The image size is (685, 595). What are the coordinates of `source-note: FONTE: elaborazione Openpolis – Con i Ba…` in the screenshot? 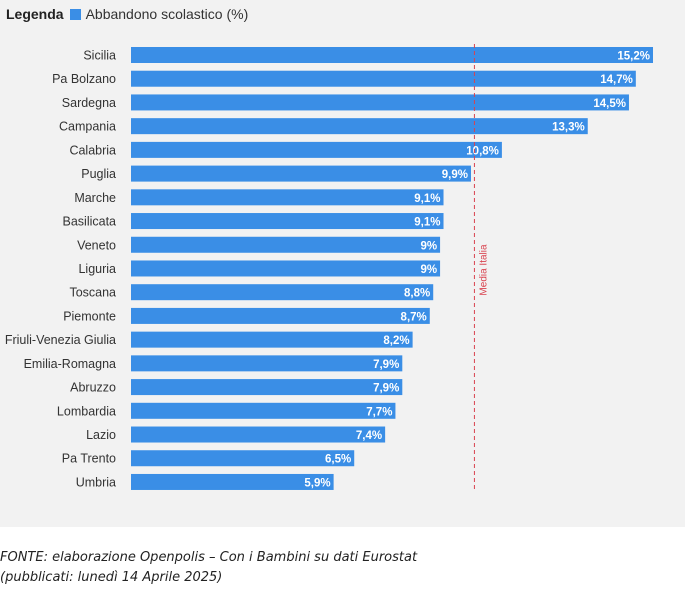 It's located at (208, 568).